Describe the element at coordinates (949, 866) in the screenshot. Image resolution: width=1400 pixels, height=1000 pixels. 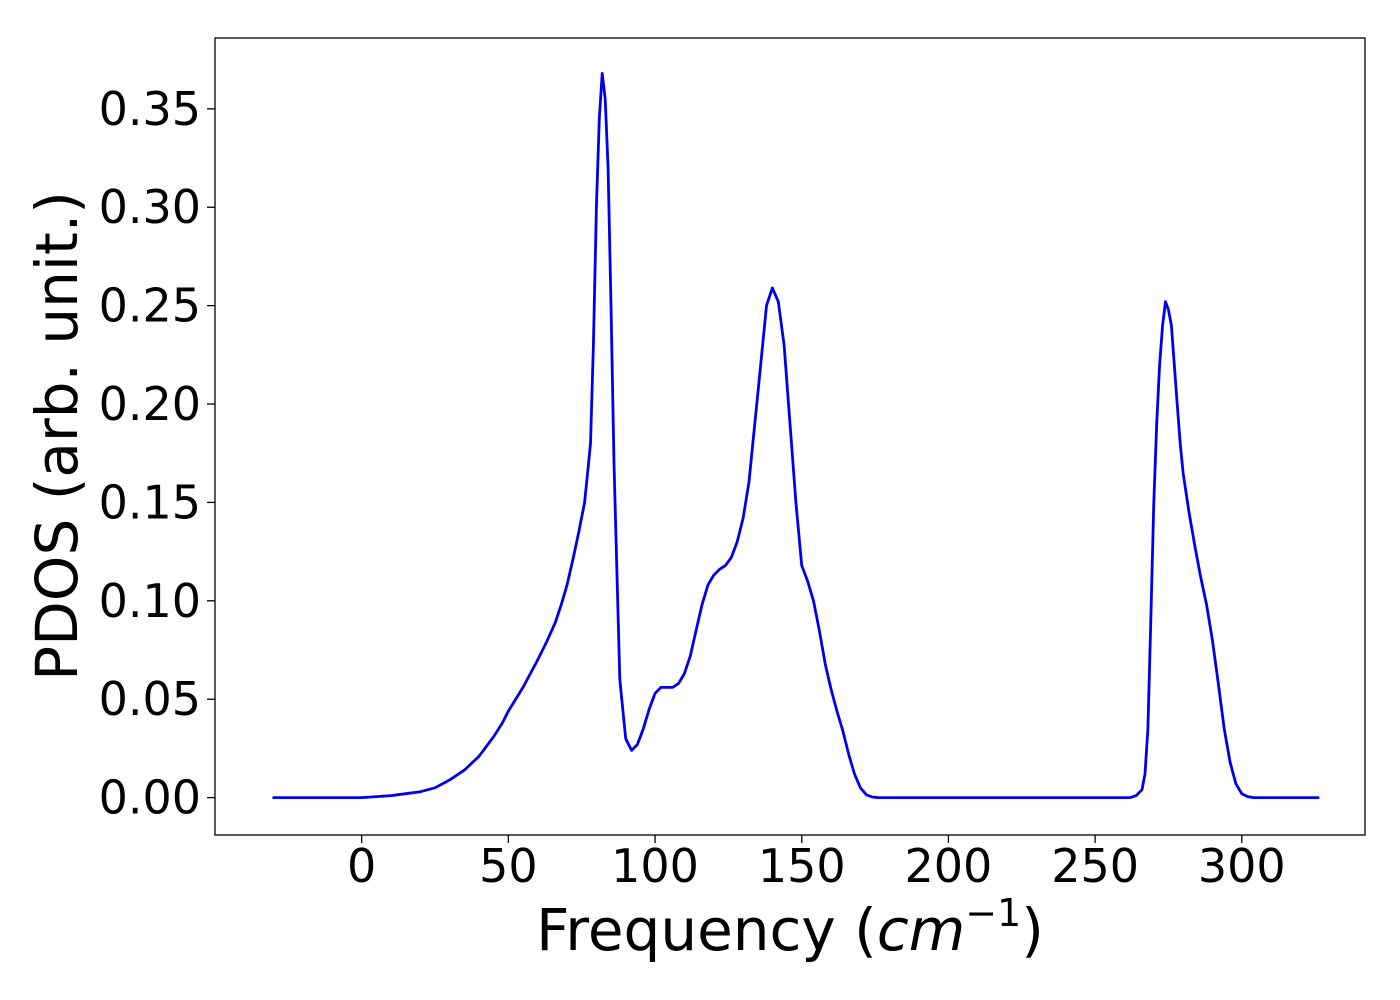
I see `x-tick-label: 200` at that location.